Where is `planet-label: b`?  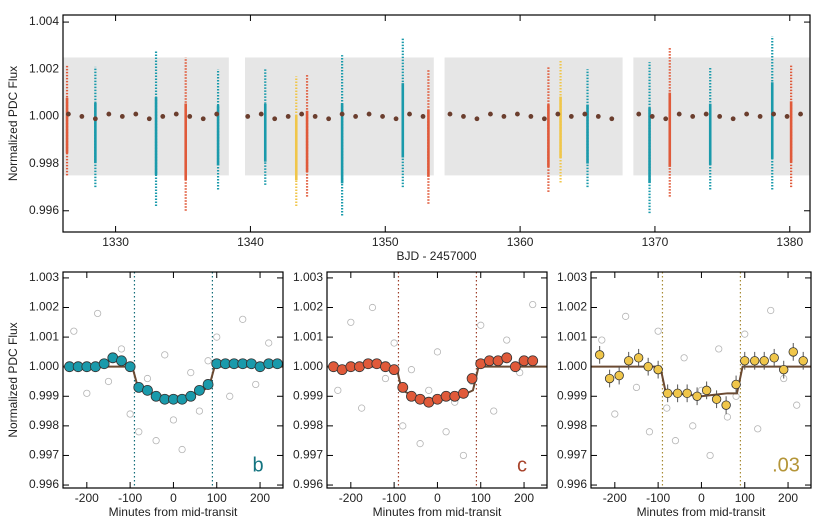 planet-label: b is located at coordinates (257, 465).